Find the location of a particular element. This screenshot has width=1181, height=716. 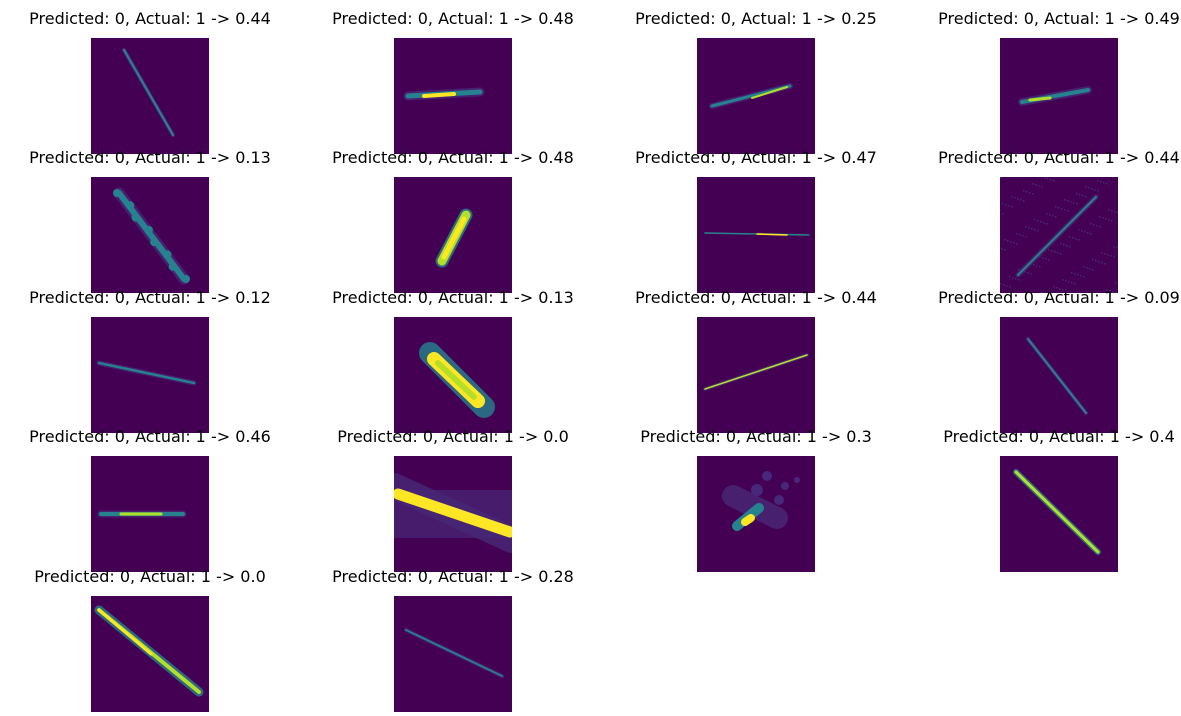

panel-title: Predicted: 0, Actual: 1 -> 0.48 is located at coordinates (453, 157).